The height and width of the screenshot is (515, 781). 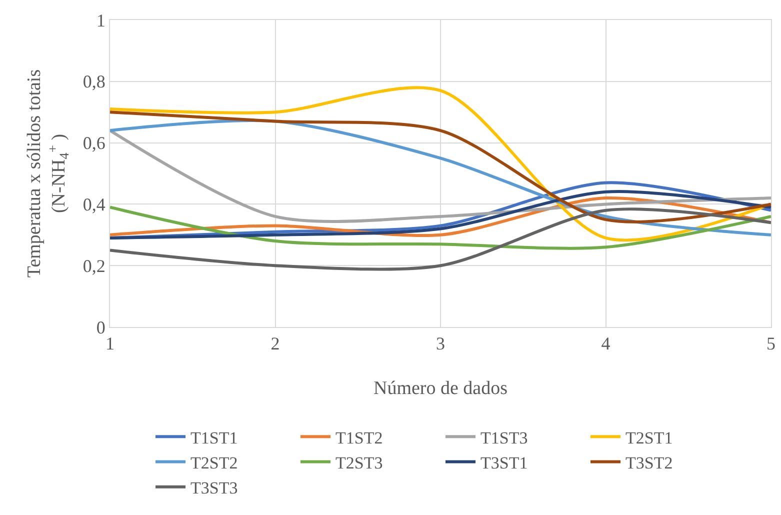 I want to click on legend-label: T3ST2, so click(x=649, y=462).